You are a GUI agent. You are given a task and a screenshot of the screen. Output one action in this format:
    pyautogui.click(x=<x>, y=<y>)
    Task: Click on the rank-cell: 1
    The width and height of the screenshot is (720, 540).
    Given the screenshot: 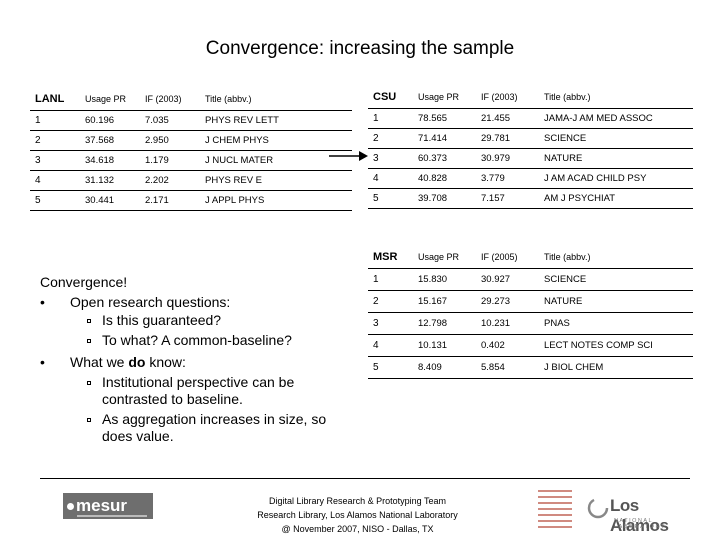 What is the action you would take?
    pyautogui.click(x=390, y=279)
    